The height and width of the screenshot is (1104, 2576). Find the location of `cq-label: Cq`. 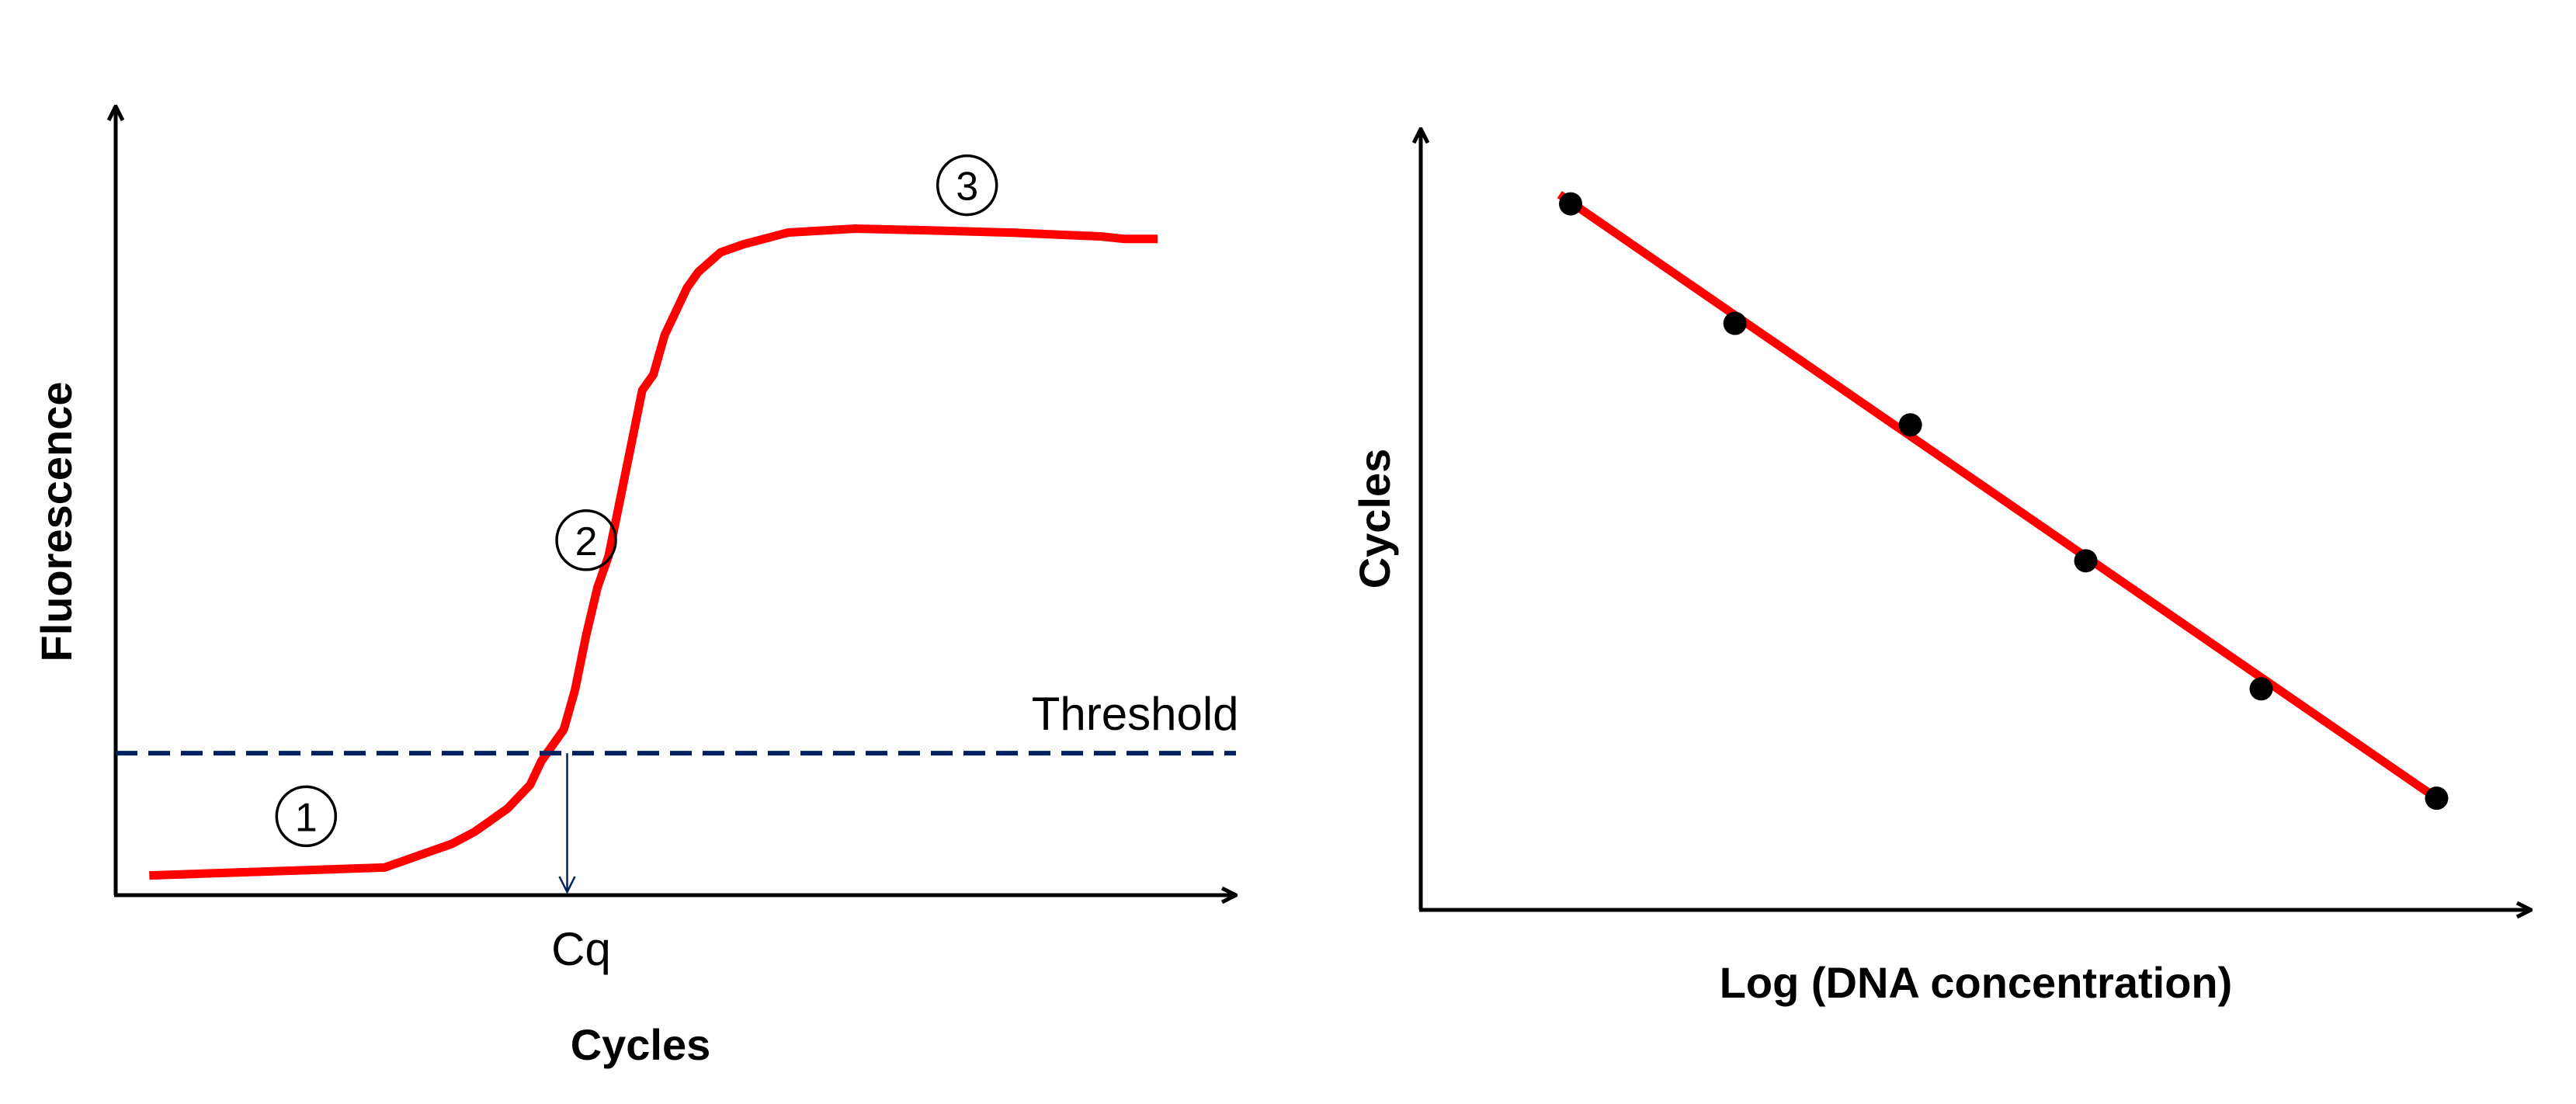

cq-label: Cq is located at coordinates (581, 949).